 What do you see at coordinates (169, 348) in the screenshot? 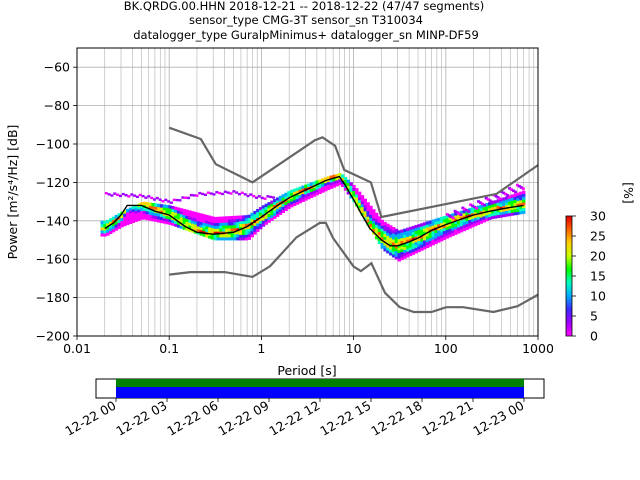
I see `x-tick-label: 0.1` at bounding box center [169, 348].